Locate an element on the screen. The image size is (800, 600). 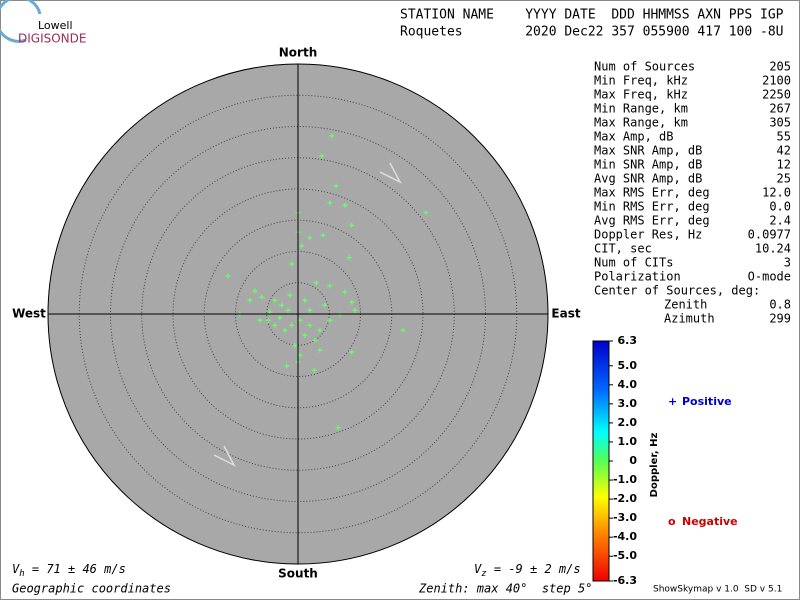
logo-top: Lowell is located at coordinates (55, 25).